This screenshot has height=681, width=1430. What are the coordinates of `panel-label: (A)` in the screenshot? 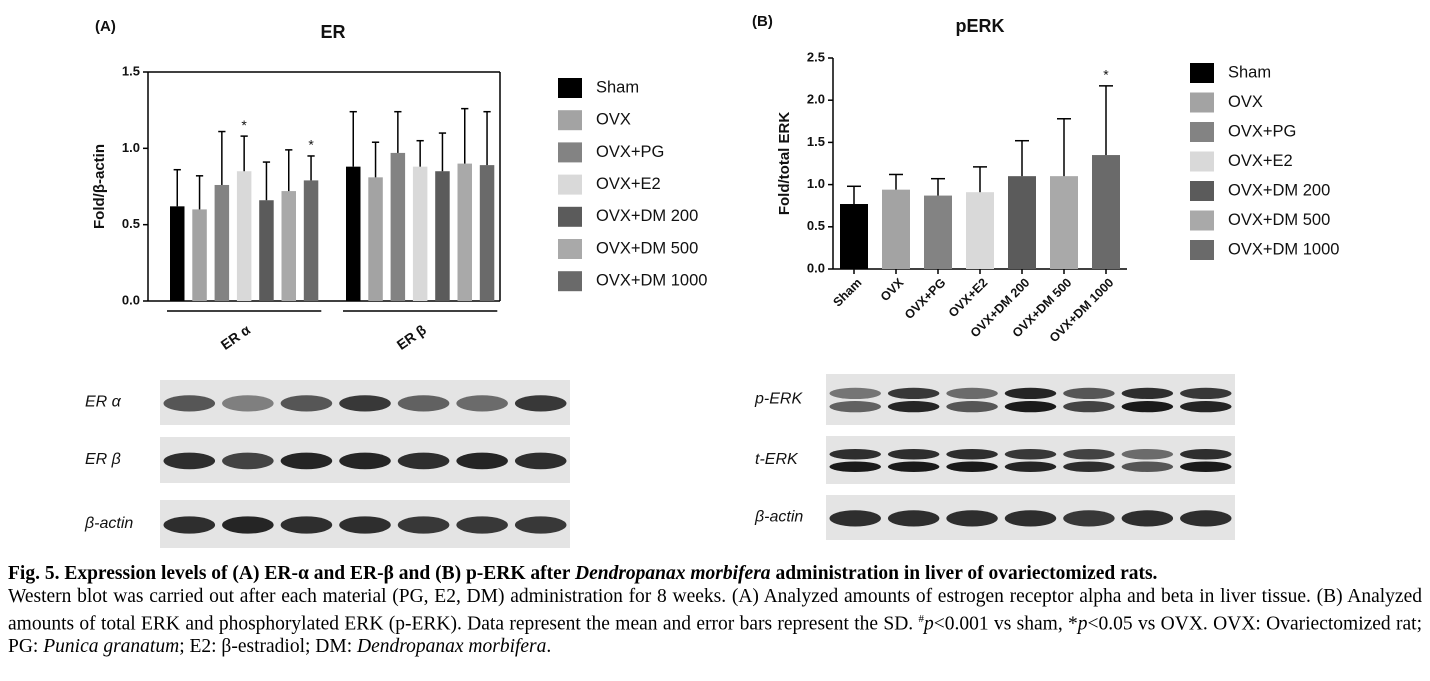 It's located at (105, 26).